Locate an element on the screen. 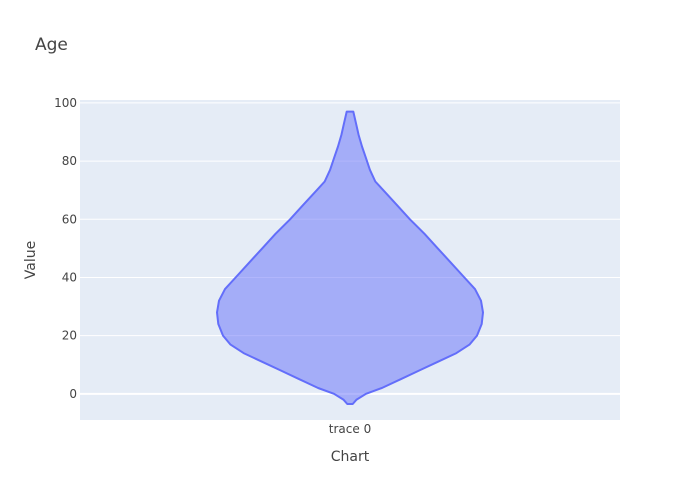  y-tick-label: 80 is located at coordinates (69, 161).